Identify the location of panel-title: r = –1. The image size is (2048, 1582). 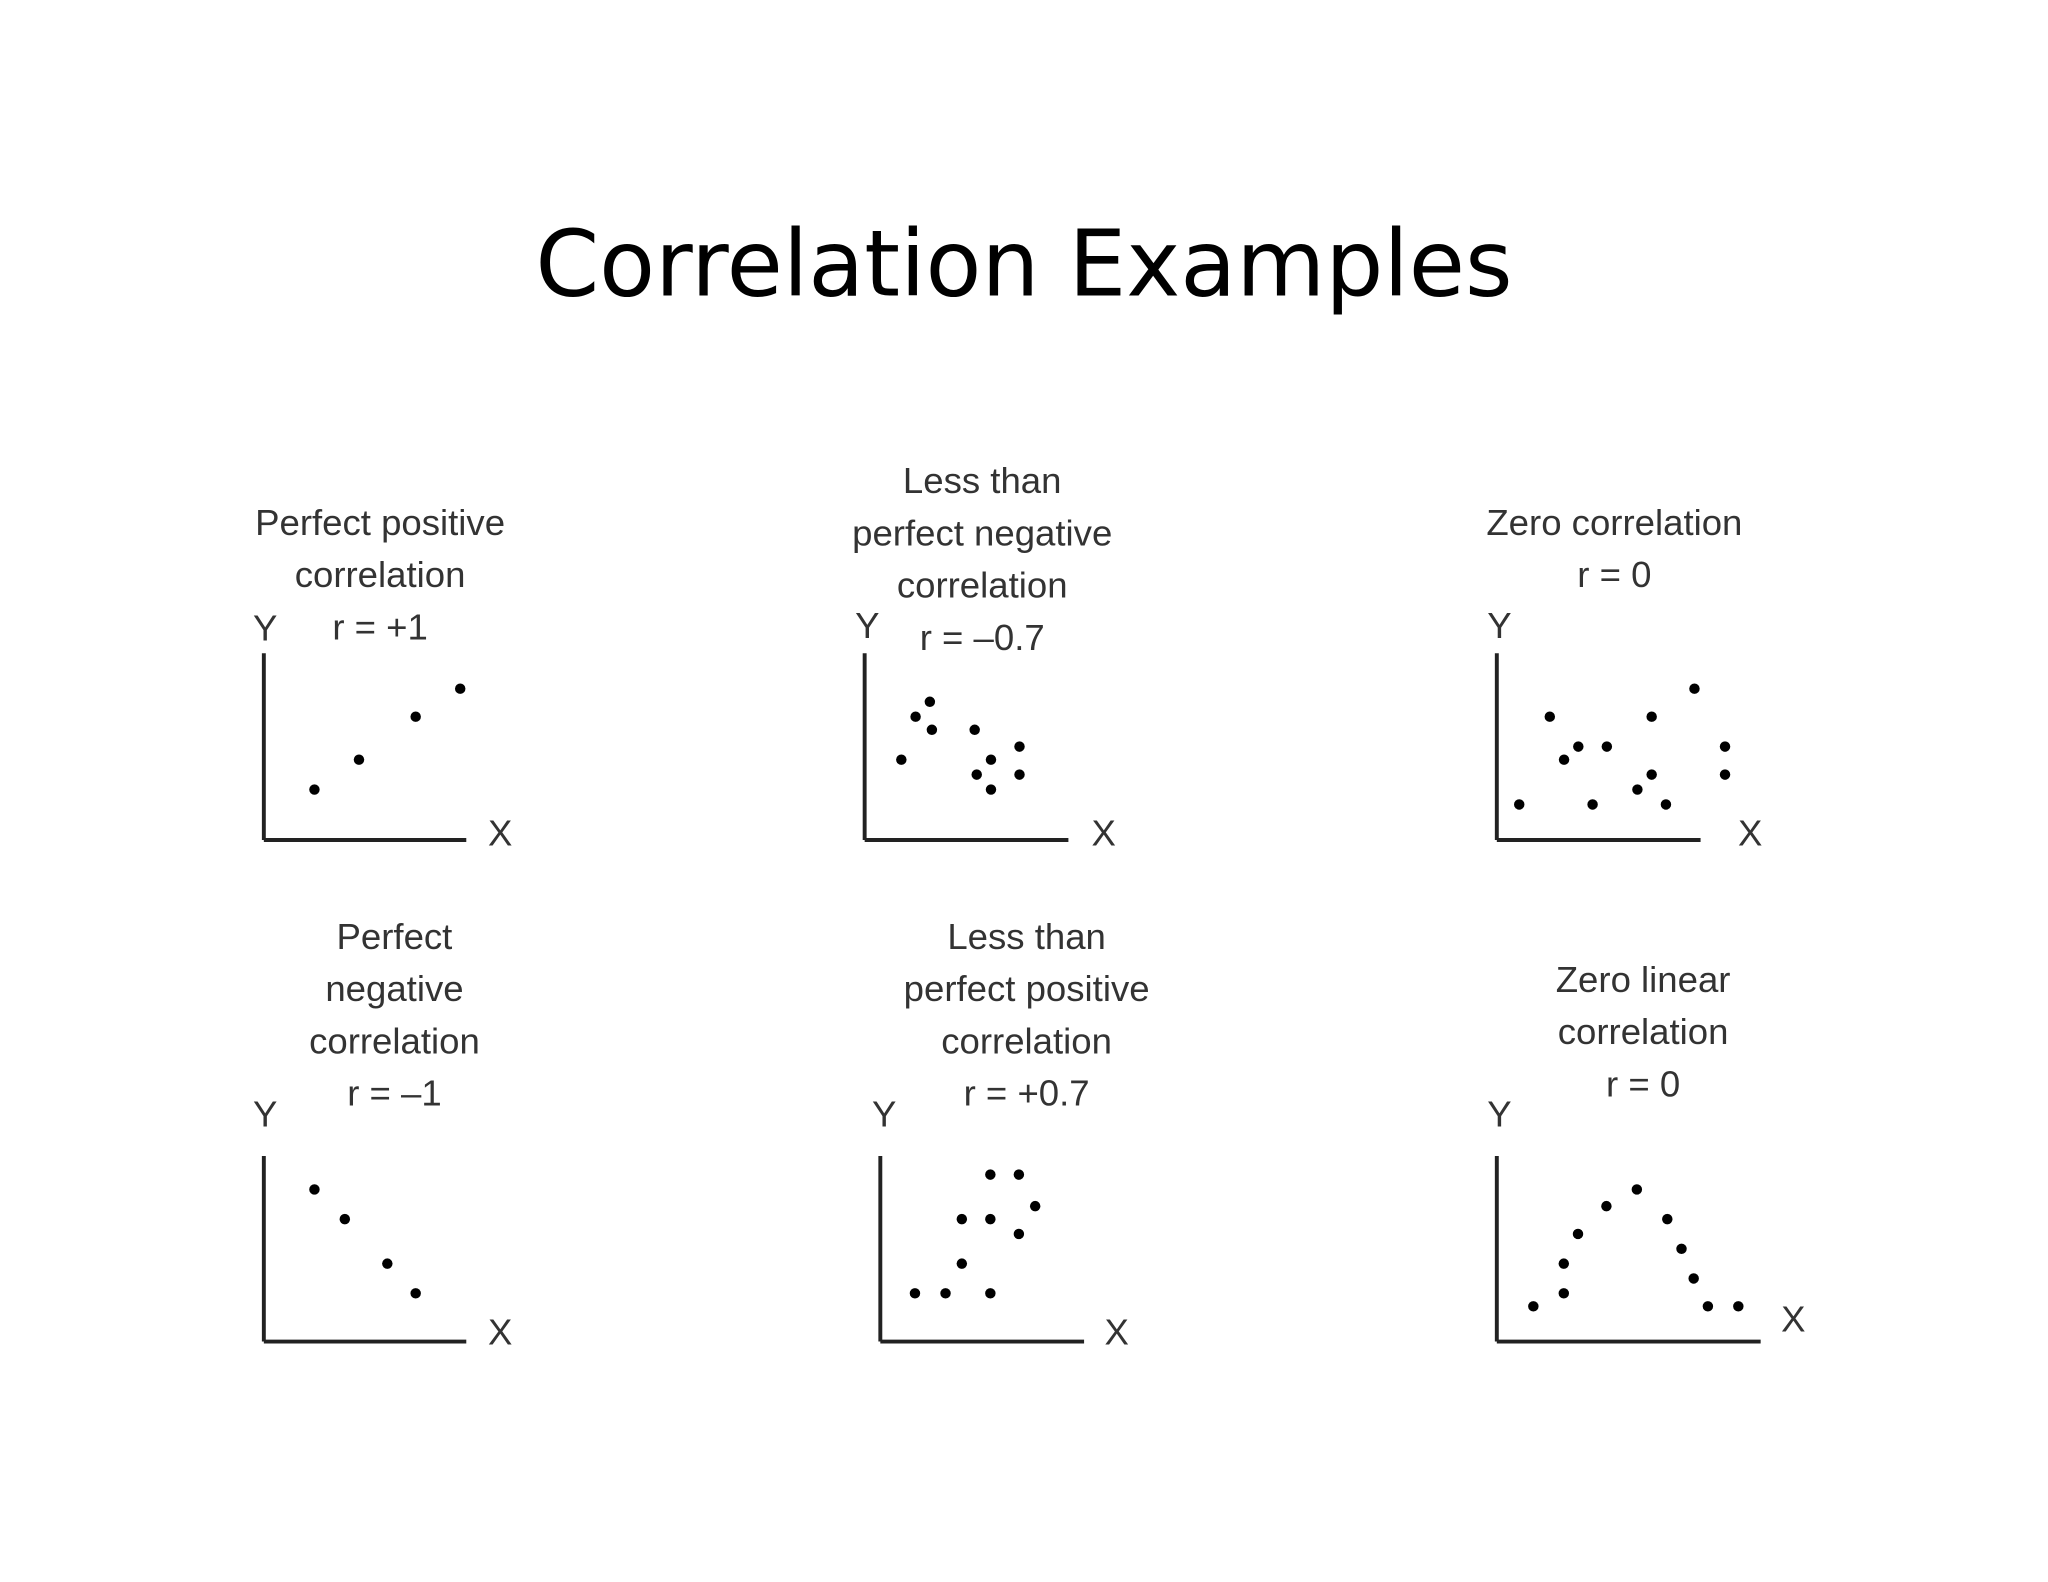
(394, 1093).